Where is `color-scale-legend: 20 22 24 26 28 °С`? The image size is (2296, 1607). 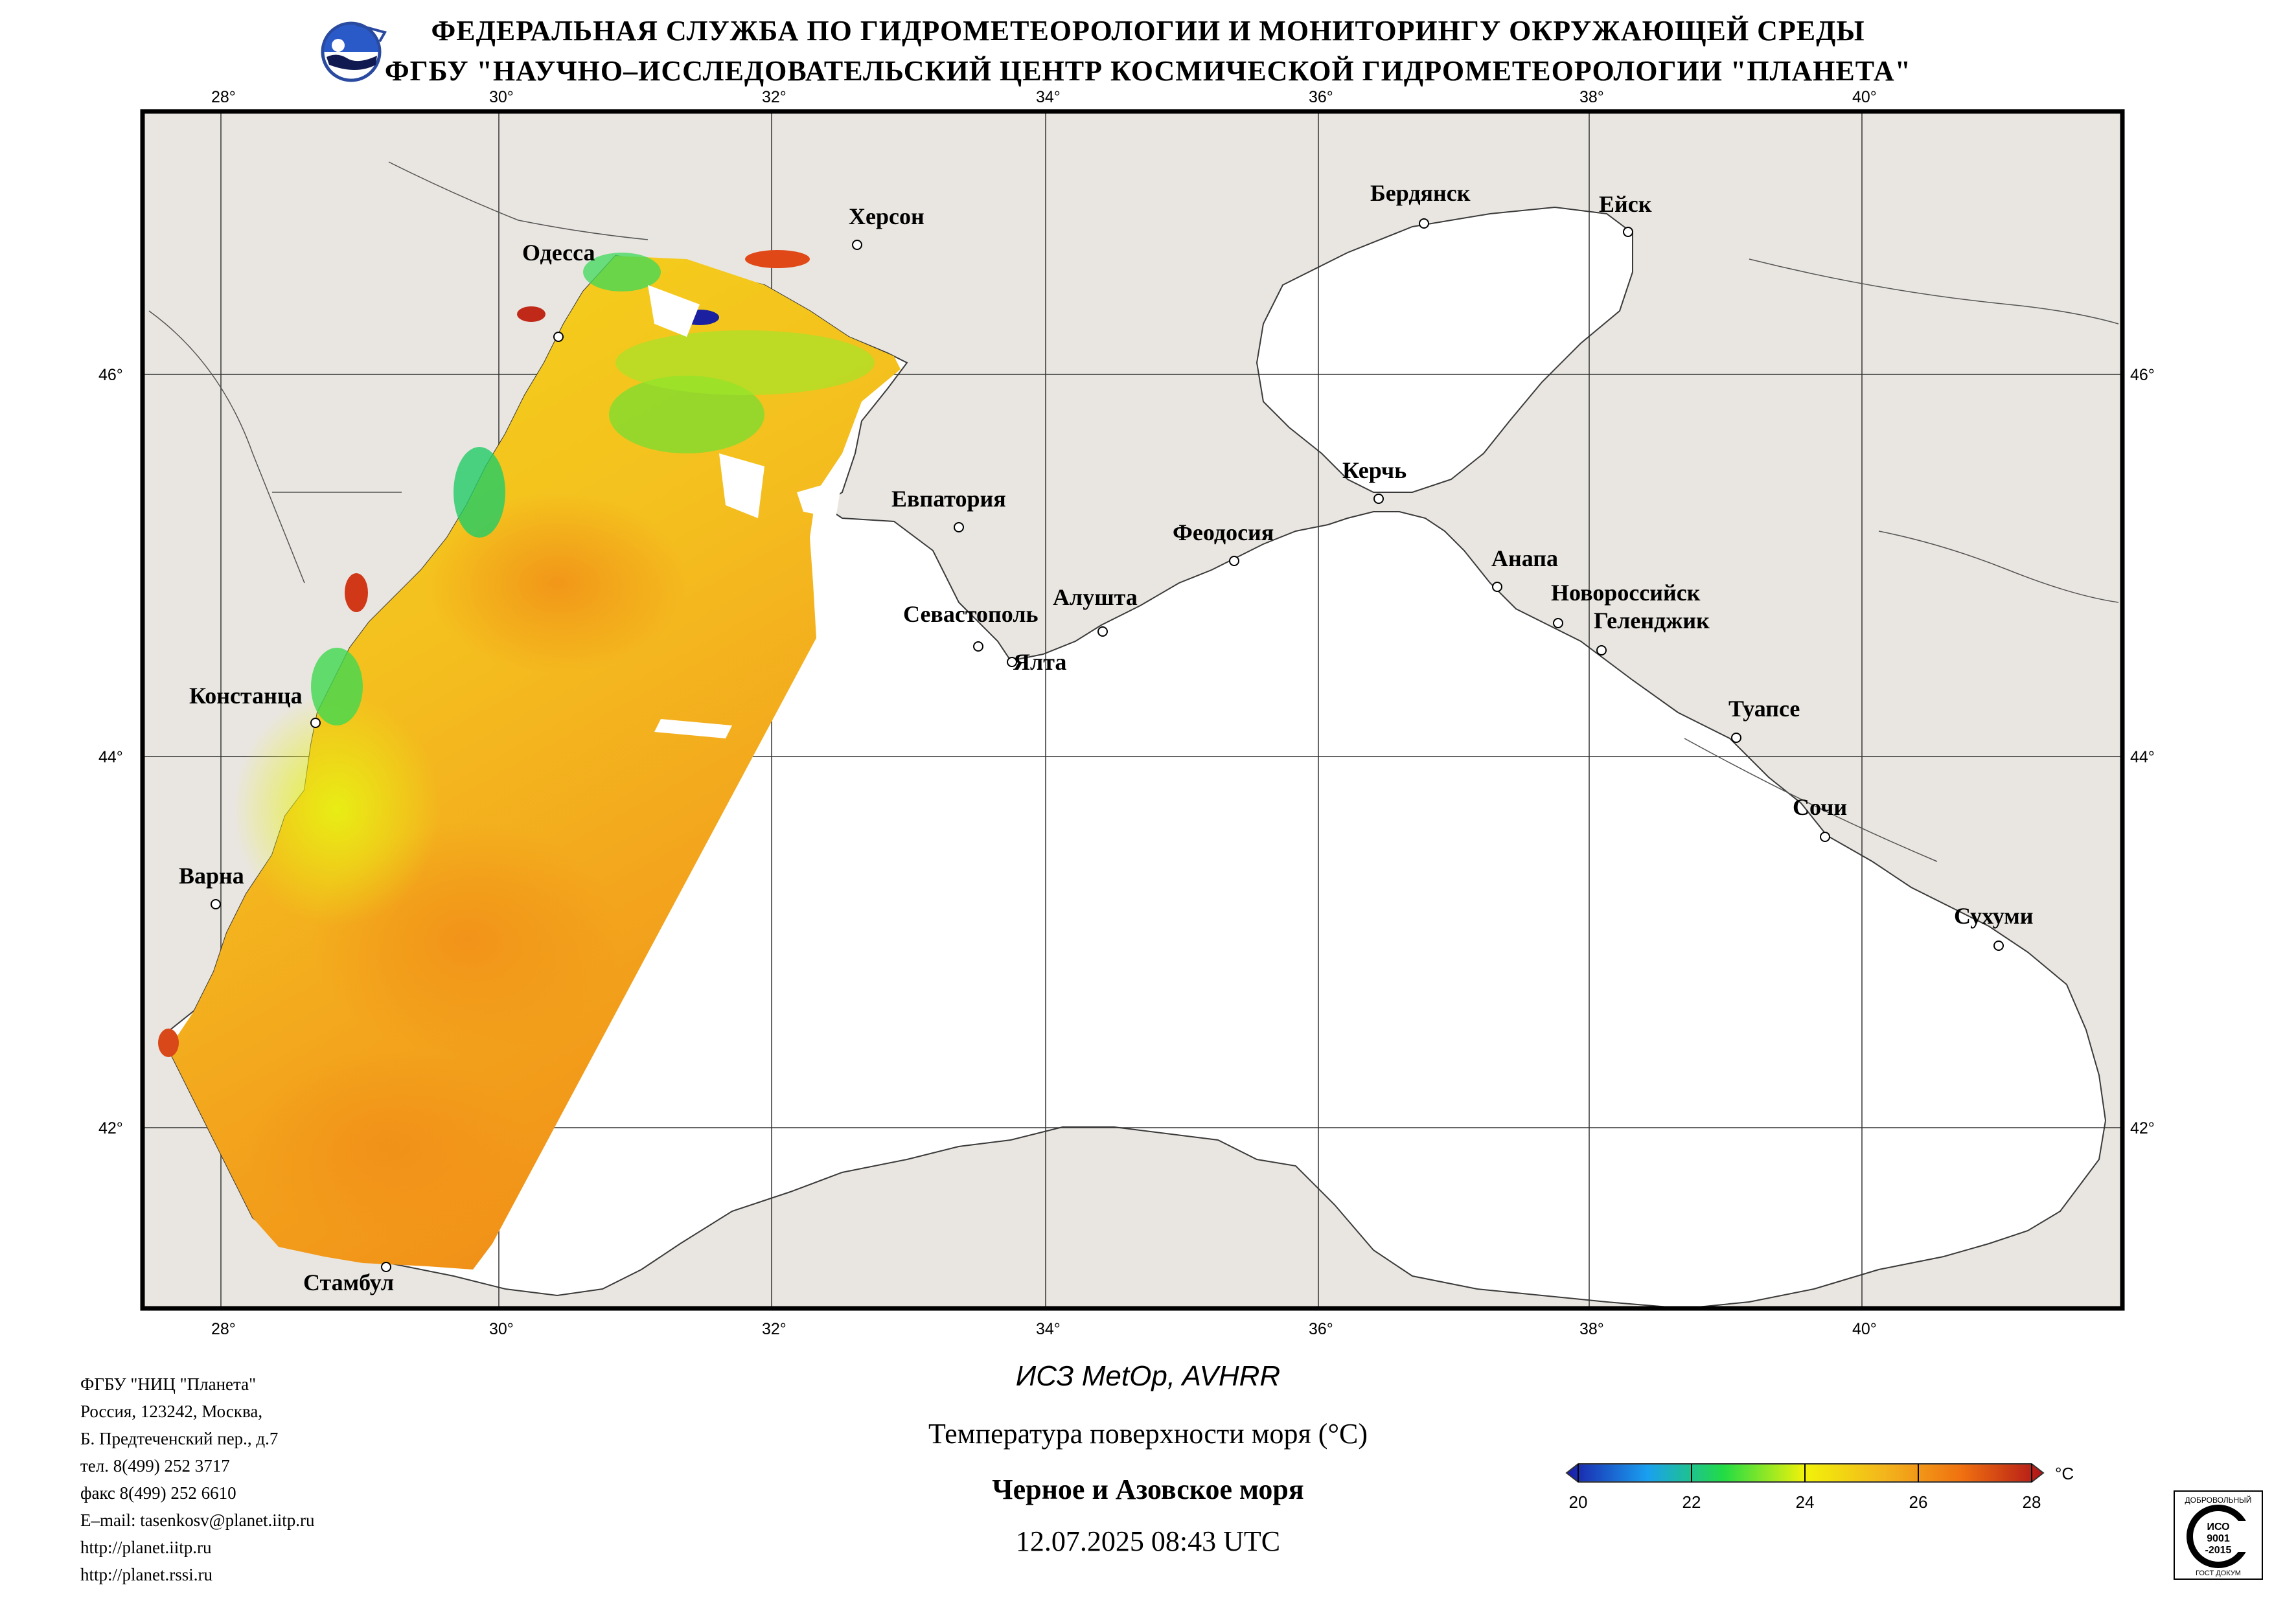 color-scale-legend: 20 22 24 26 28 °С is located at coordinates (1819, 1487).